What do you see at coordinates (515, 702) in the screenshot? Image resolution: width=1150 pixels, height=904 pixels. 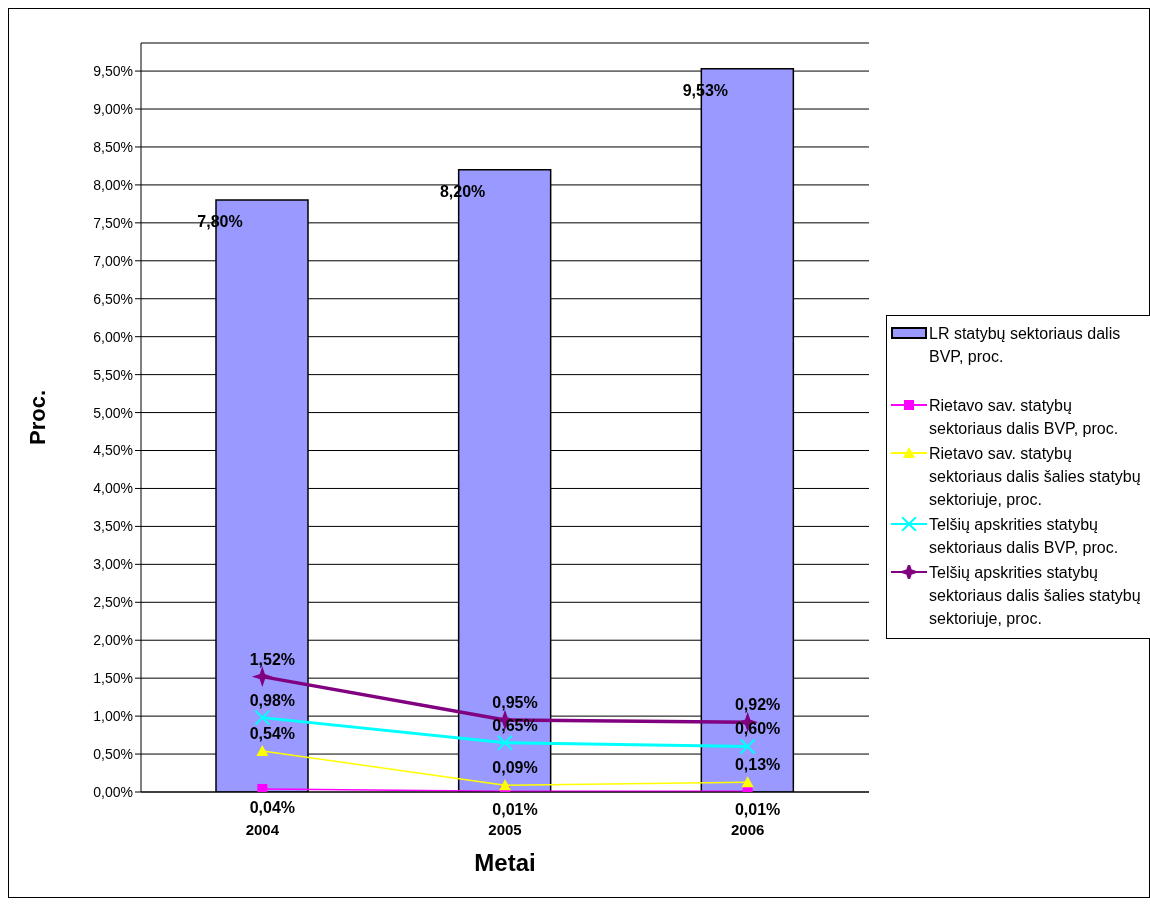 I see `data-label: 0,95%` at bounding box center [515, 702].